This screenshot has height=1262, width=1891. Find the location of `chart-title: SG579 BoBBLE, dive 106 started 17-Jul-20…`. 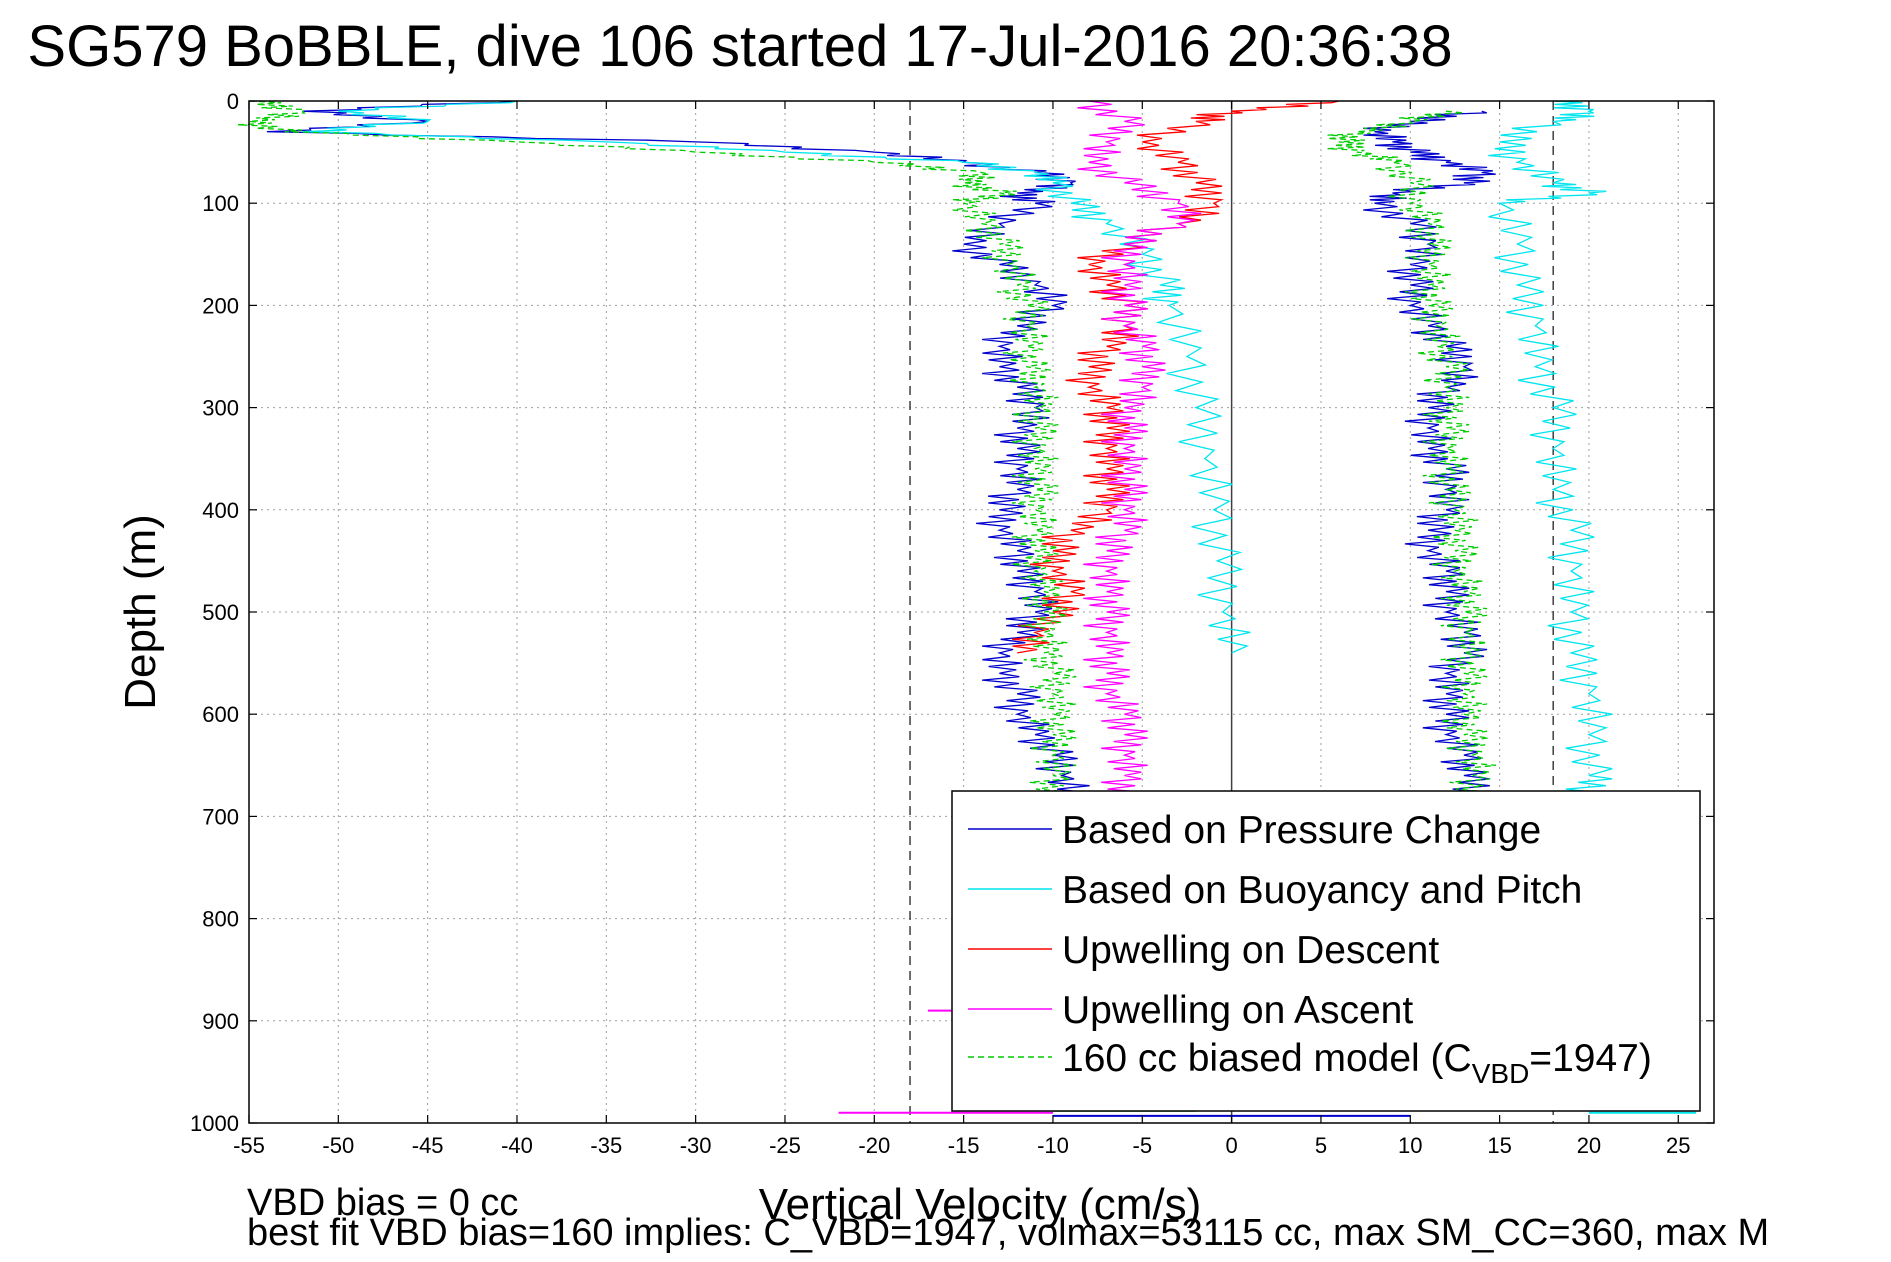

chart-title: SG579 BoBBLE, dive 106 started 17-Jul-20… is located at coordinates (739, 46).